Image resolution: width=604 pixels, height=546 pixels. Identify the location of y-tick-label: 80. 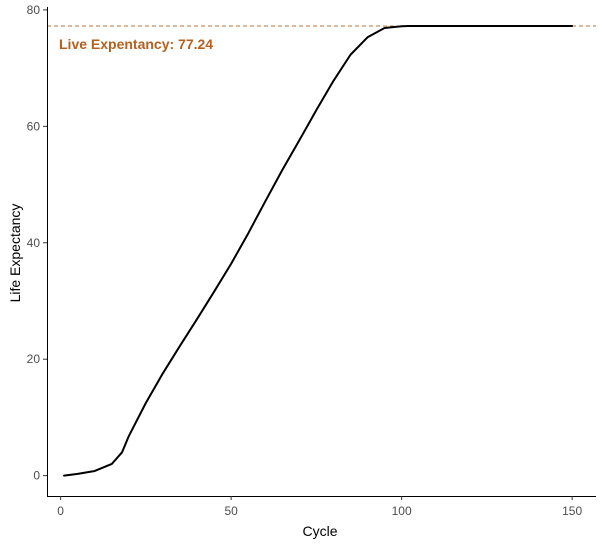
(34, 10).